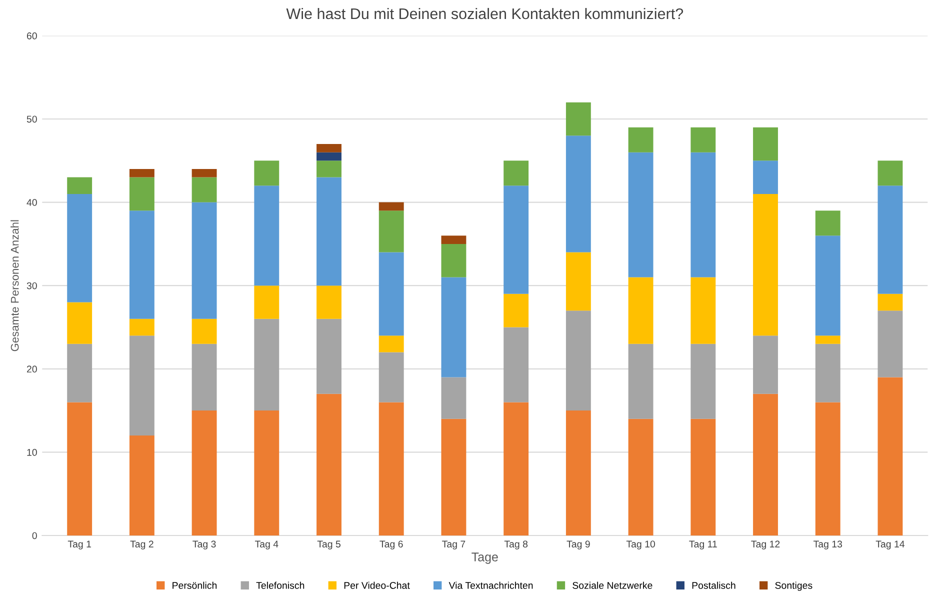  I want to click on x-tick-label: Tag 3, so click(204, 545).